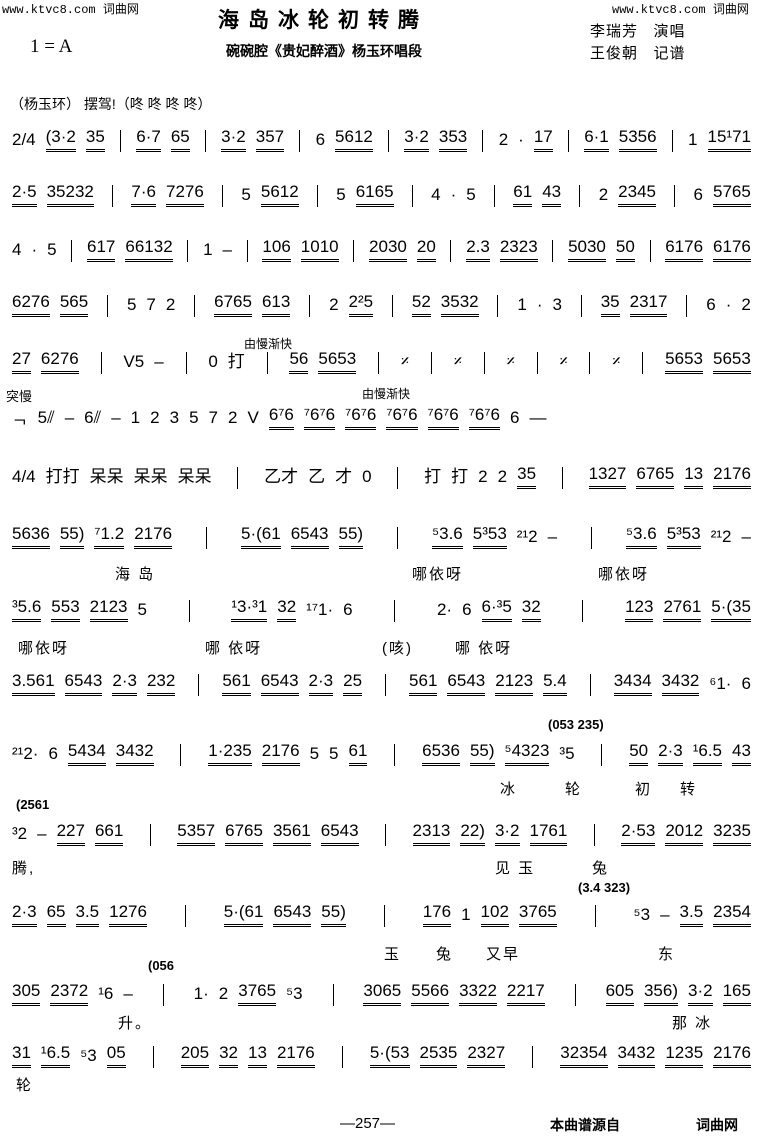  Describe the element at coordinates (614, 53) in the screenshot. I see `transcriber-name: 王俊朝` at that location.